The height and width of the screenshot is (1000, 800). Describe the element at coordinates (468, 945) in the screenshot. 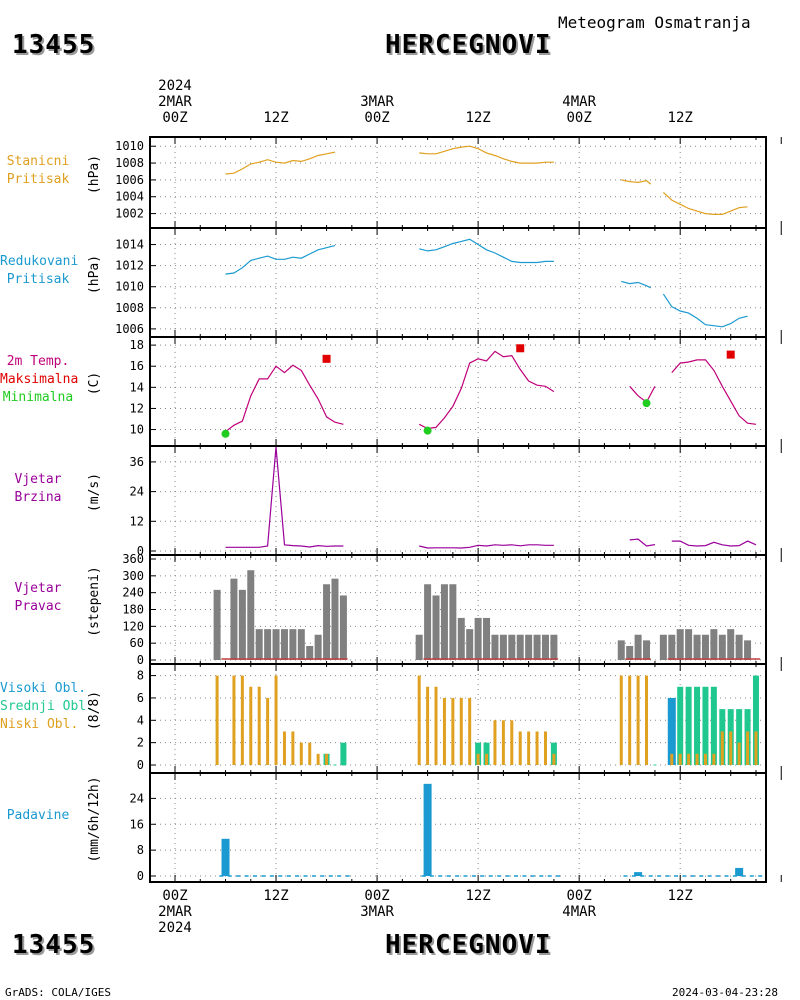

I see `station-name-bottom: HERCEGNOVI` at that location.